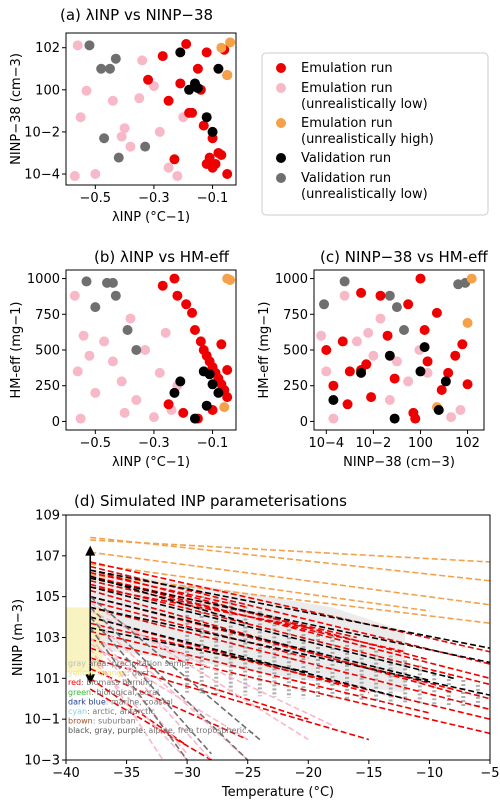  Describe the element at coordinates (368, 773) in the screenshot. I see `x-tick-label: −15` at that location.